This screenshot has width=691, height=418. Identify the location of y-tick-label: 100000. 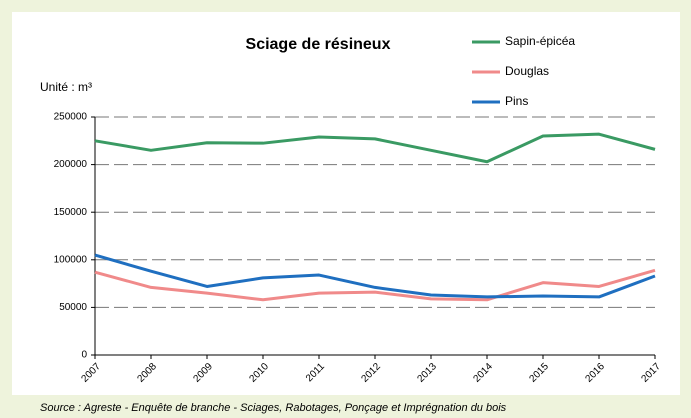
(71, 259).